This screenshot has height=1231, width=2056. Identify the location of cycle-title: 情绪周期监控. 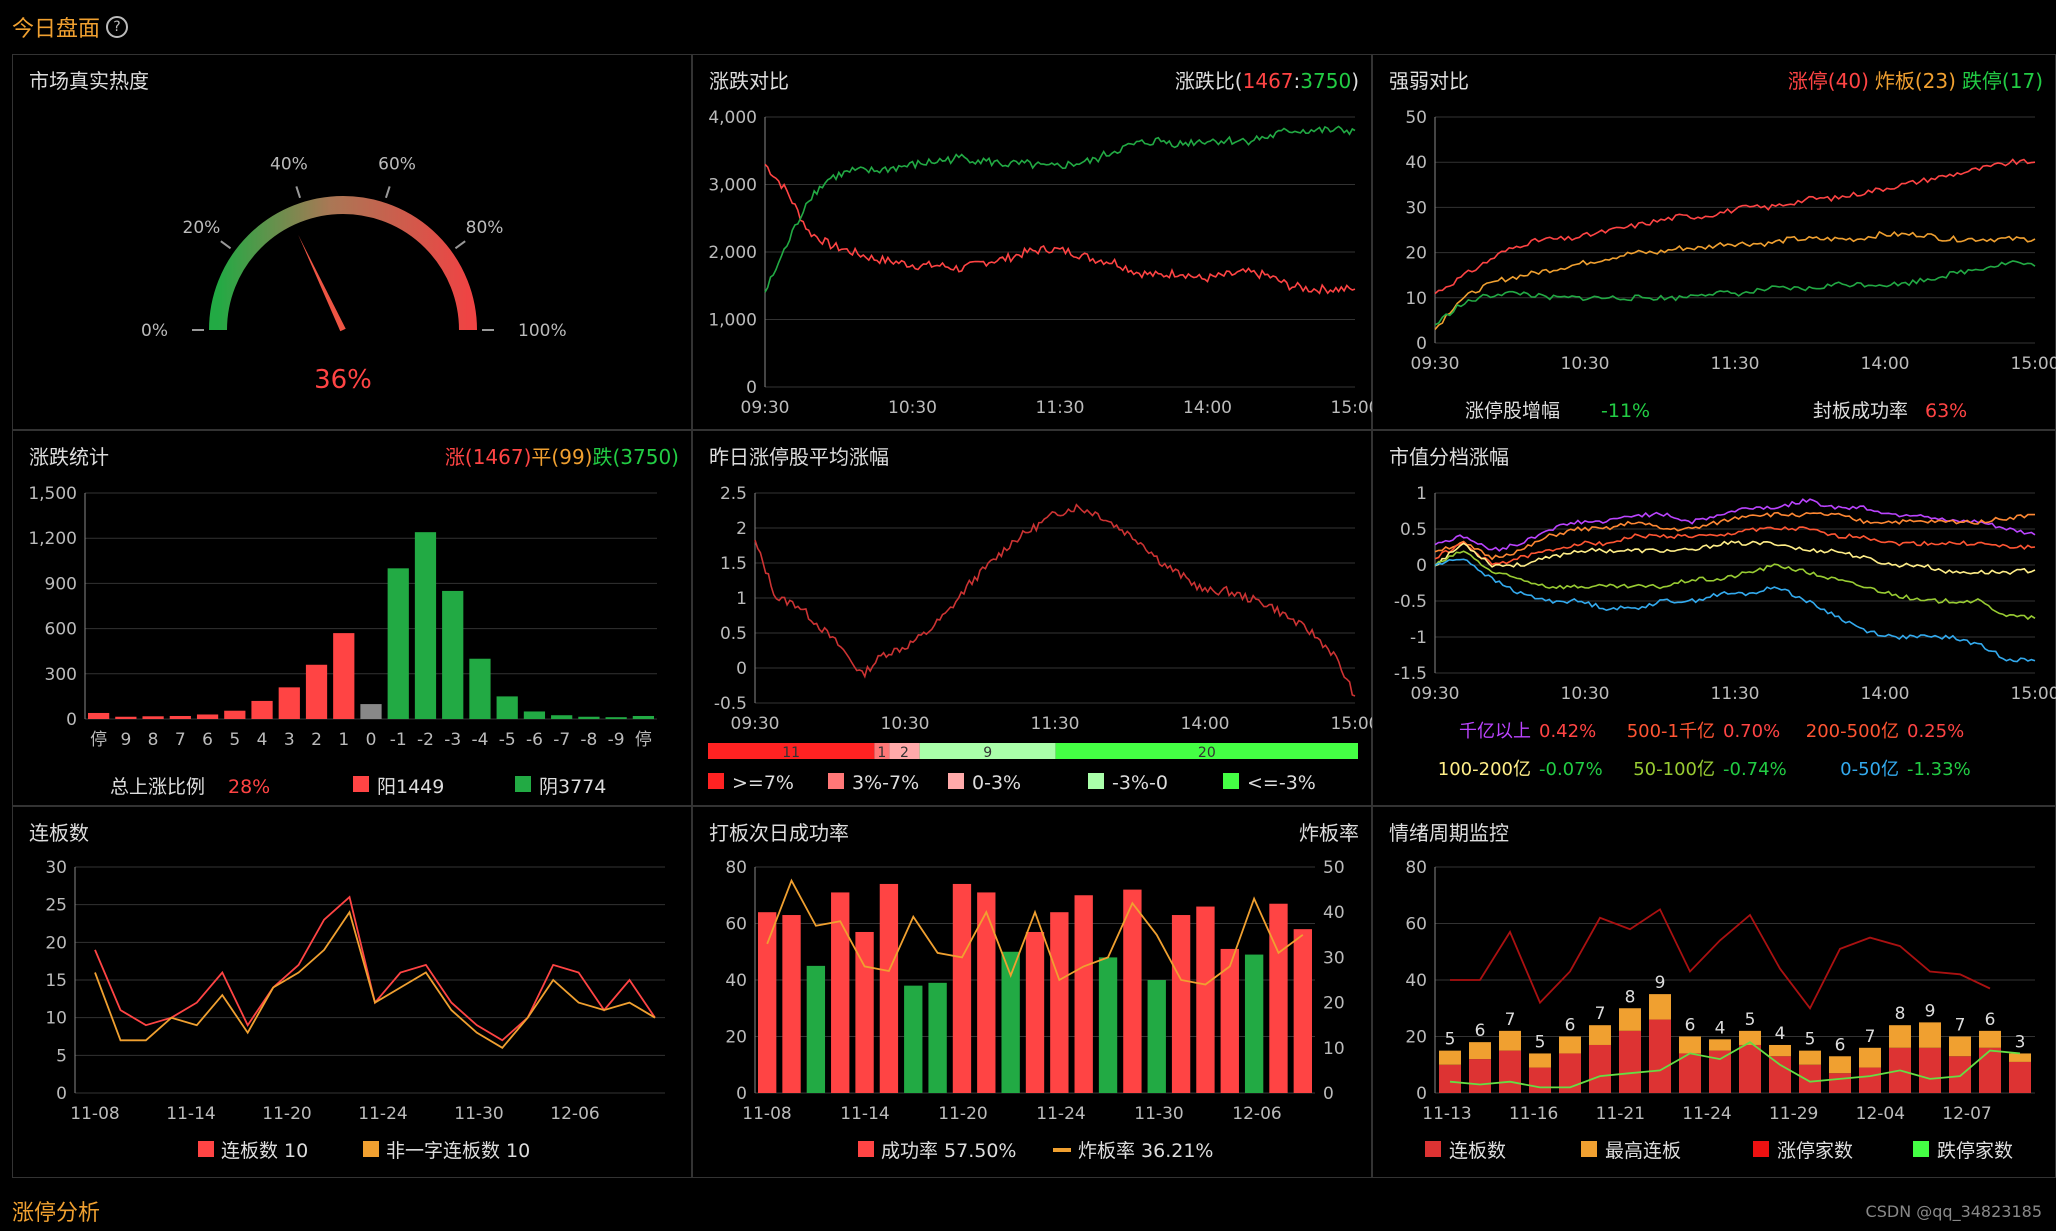
(1449, 833).